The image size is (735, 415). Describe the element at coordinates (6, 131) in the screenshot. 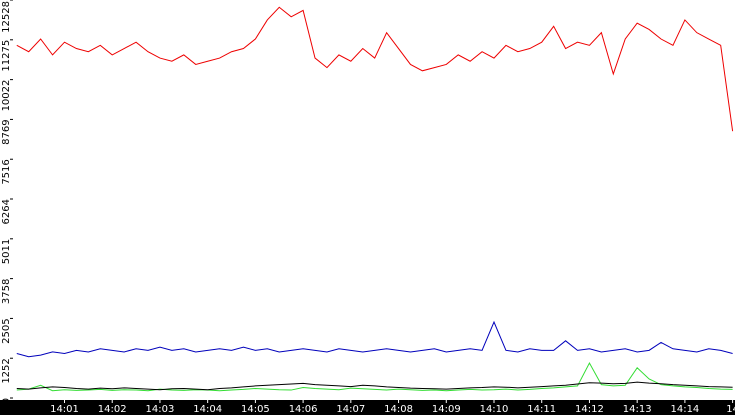

I see `y-tick-label: 8769` at that location.